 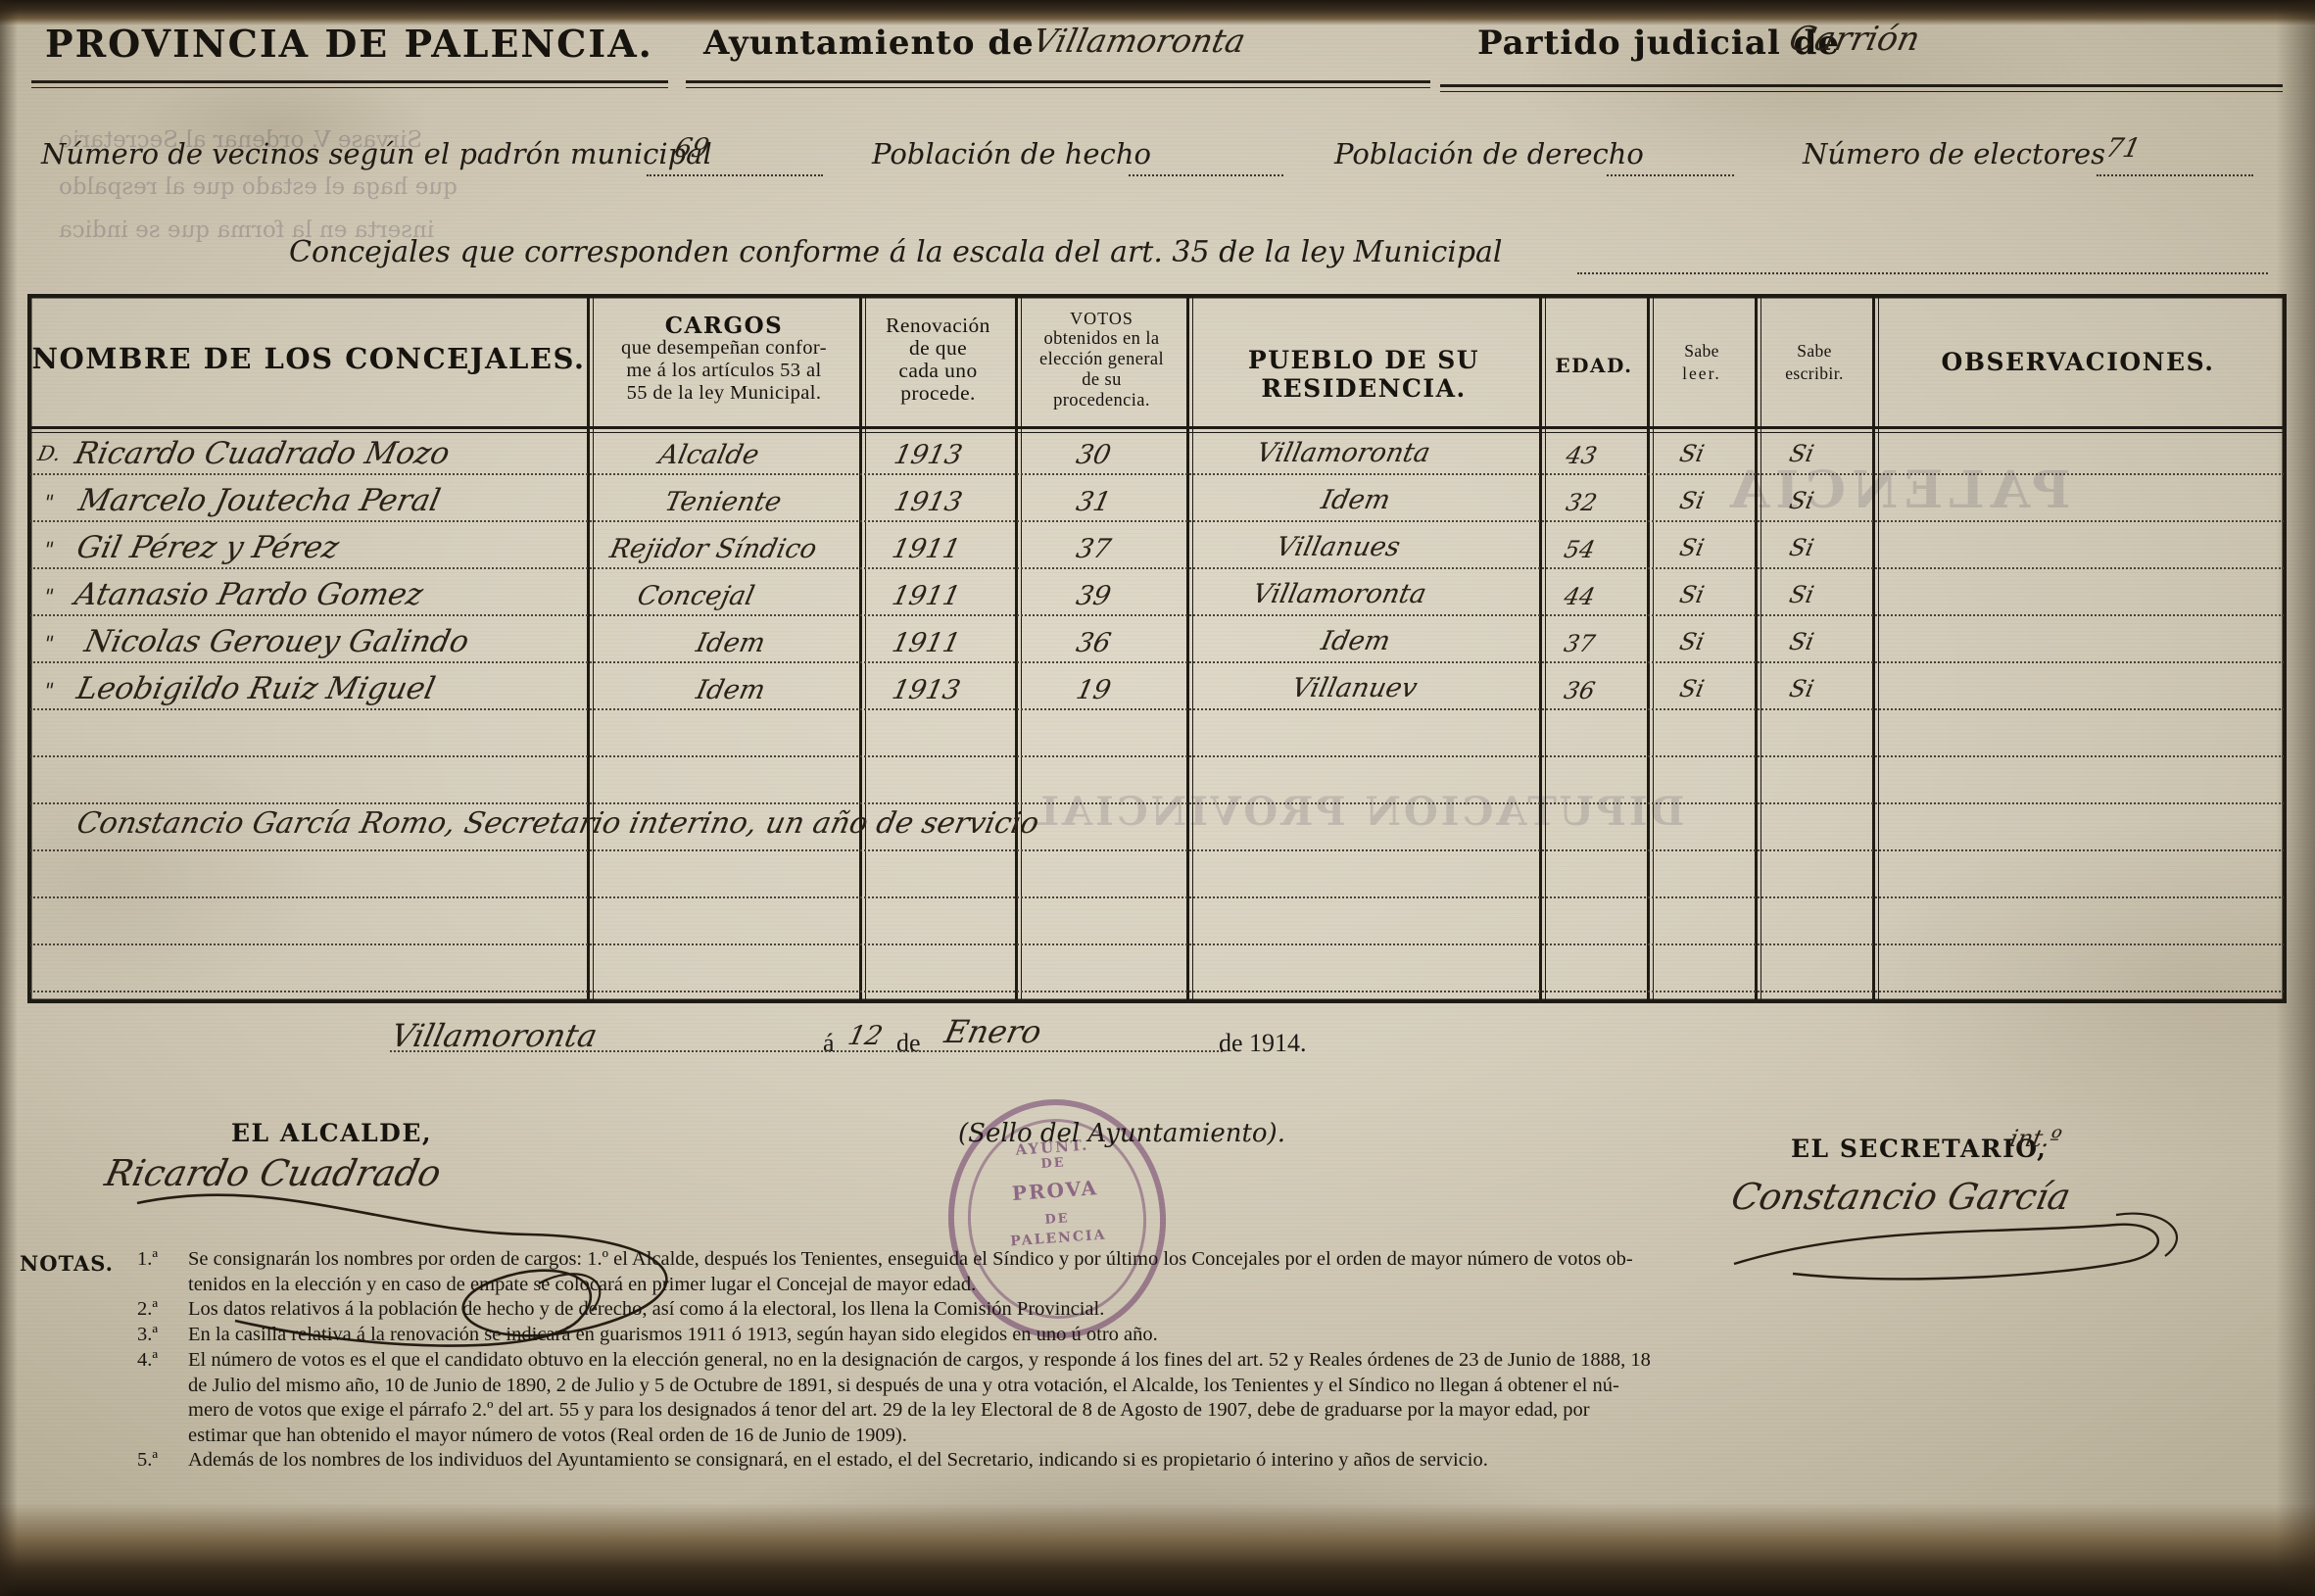 What do you see at coordinates (2175, 175) in the screenshot?
I see `electores-dotline` at bounding box center [2175, 175].